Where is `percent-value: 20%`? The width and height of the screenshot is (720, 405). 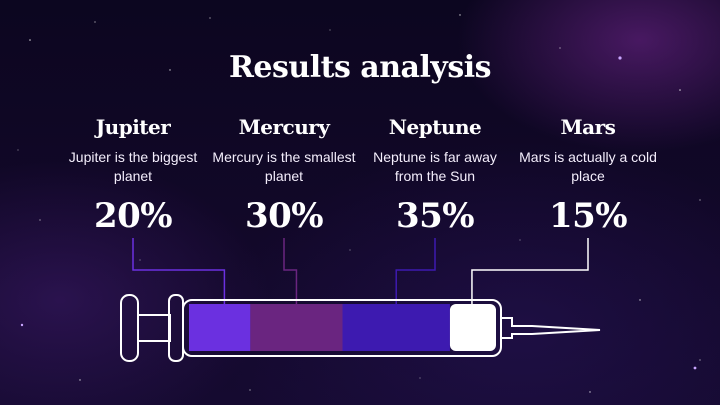
percent-value: 20% is located at coordinates (133, 216).